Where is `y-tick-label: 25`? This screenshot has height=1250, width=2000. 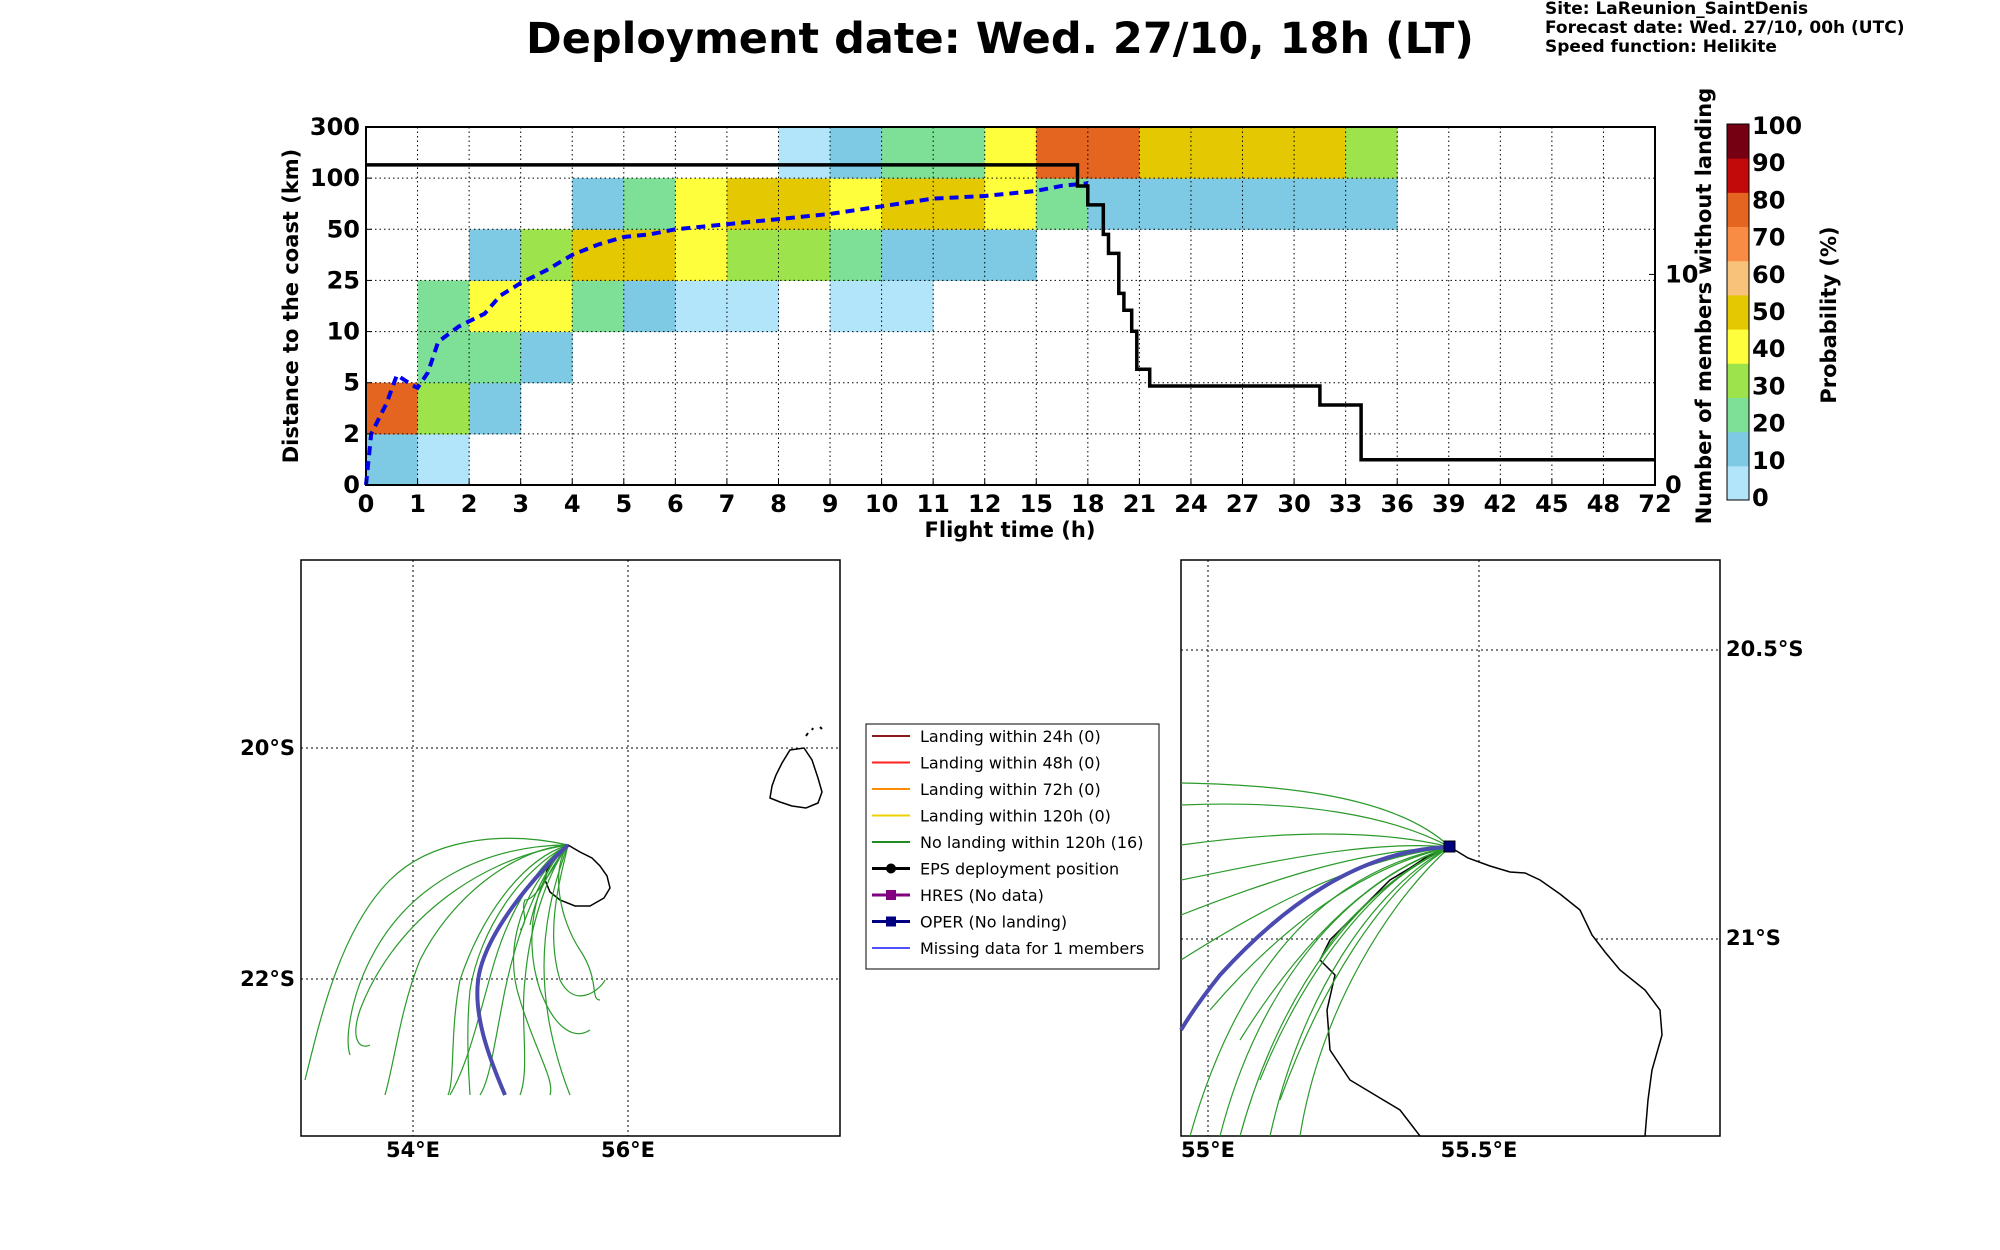
y-tick-label: 25 is located at coordinates (343, 280).